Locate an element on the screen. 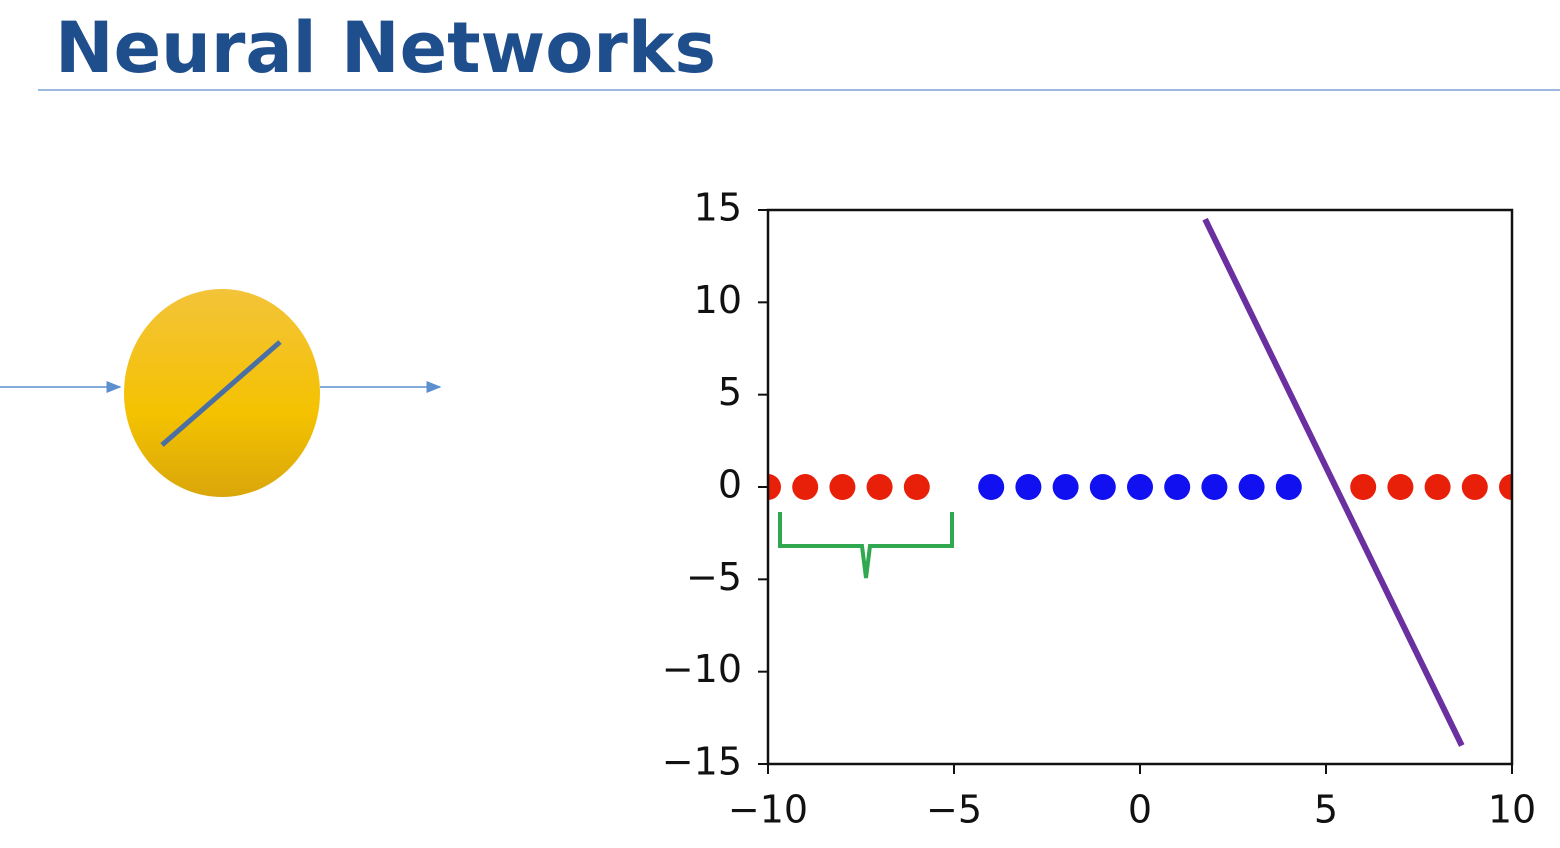  y-tick-label: 10 is located at coordinates (718, 300).